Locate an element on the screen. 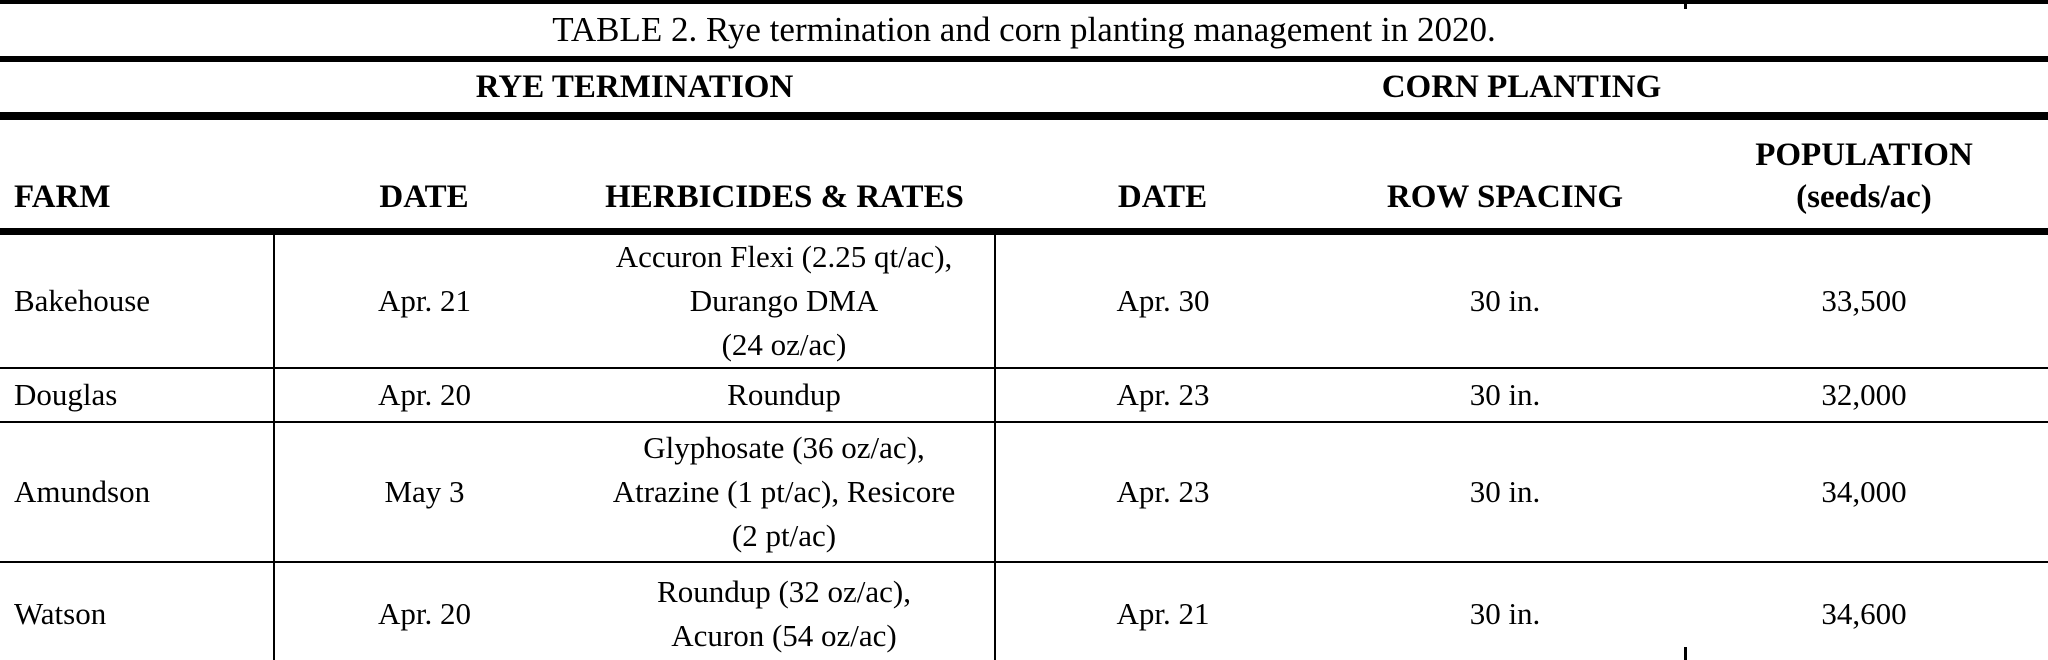 The image size is (2048, 660). cell-population: 32,000 is located at coordinates (1864, 395).